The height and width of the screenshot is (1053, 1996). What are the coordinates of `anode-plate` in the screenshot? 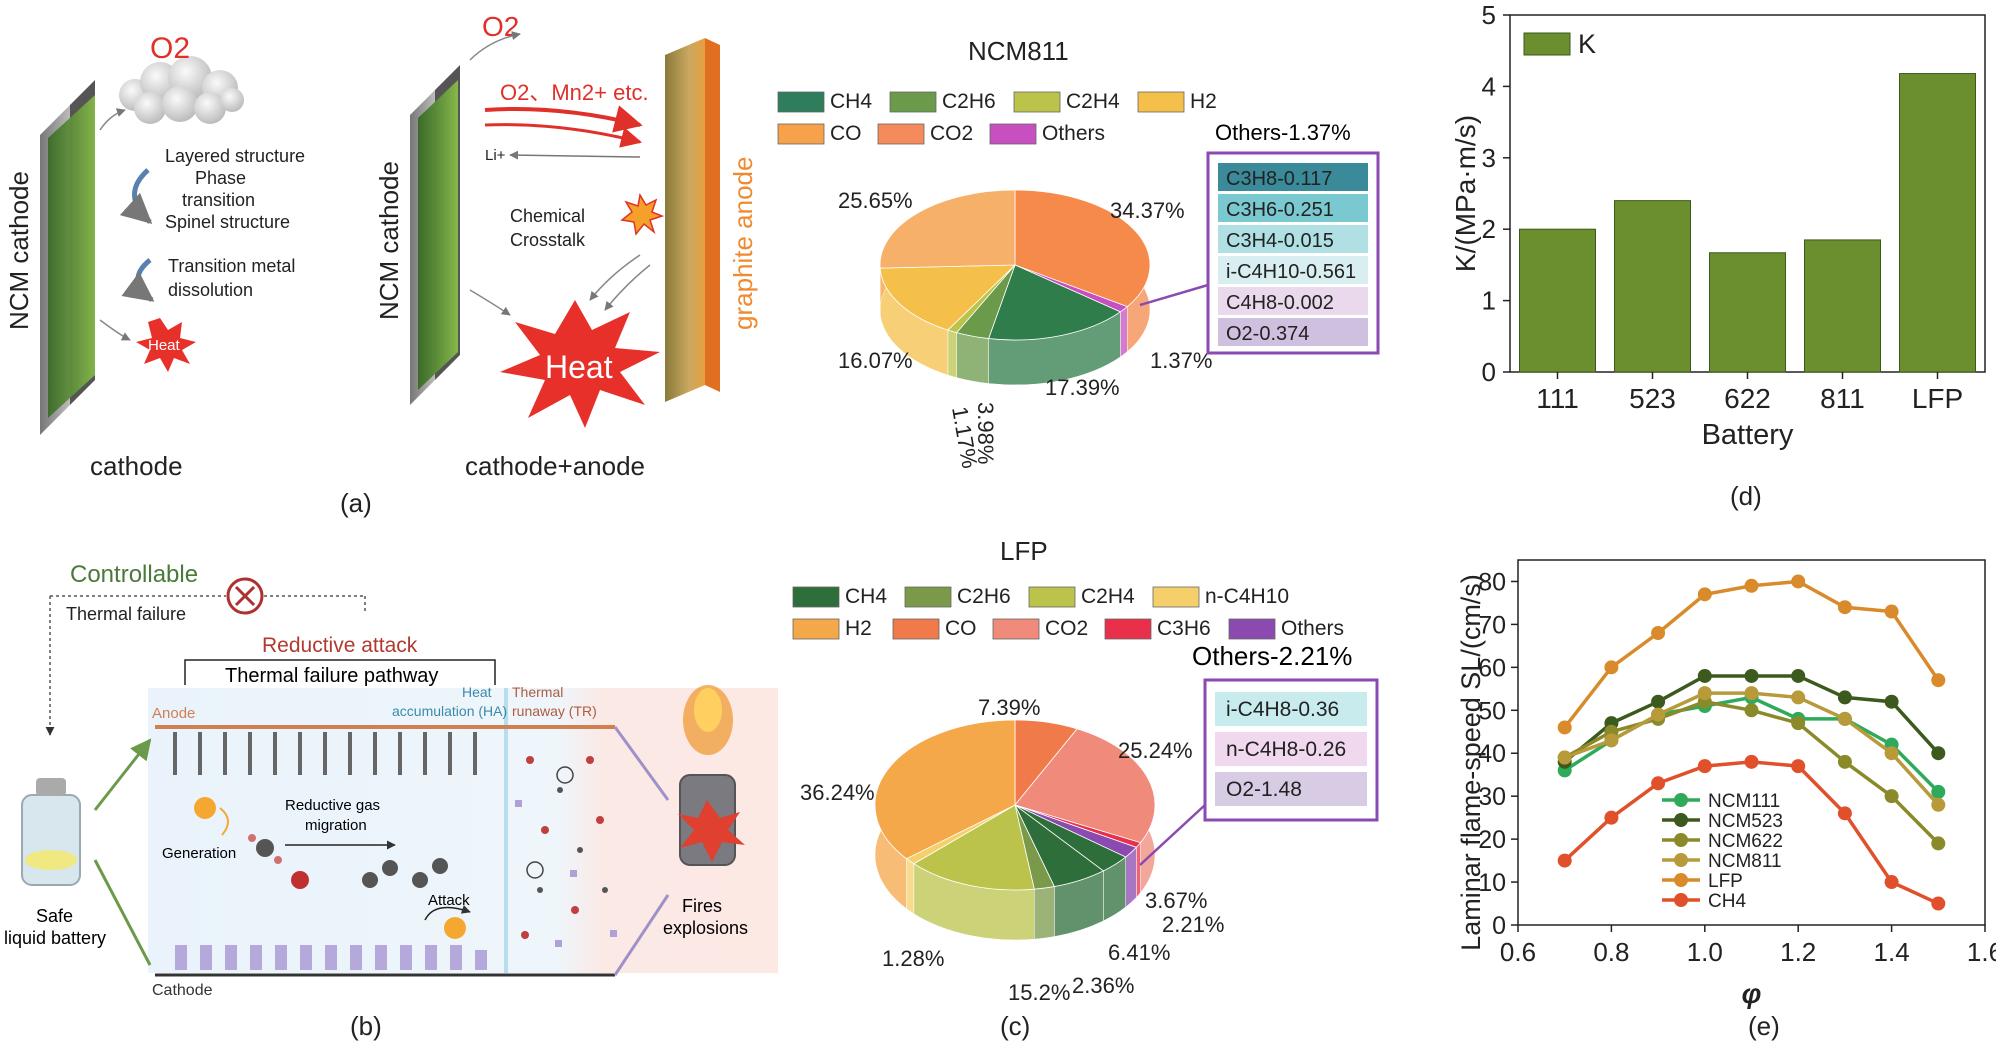 It's located at (685, 220).